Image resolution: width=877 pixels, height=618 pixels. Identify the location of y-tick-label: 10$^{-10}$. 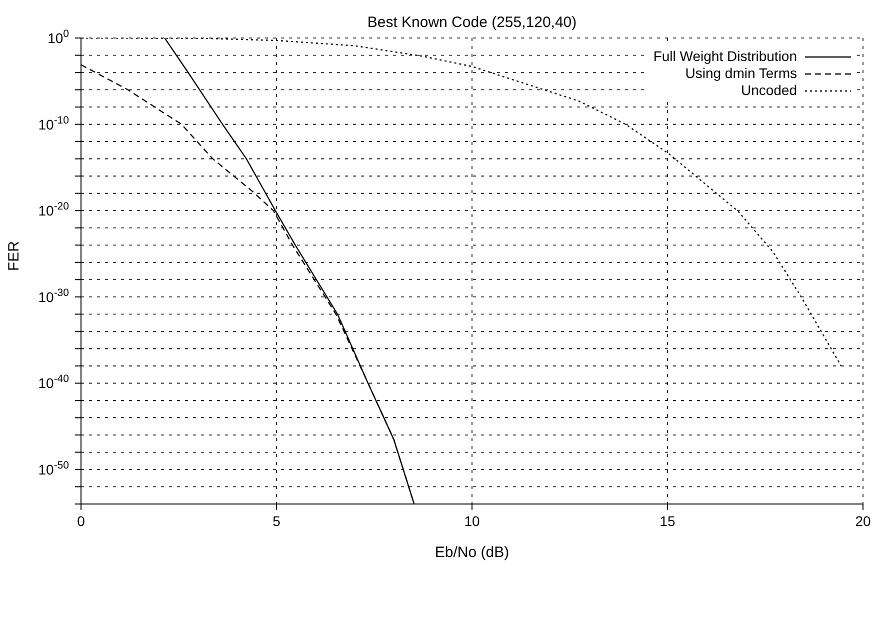
(54, 123).